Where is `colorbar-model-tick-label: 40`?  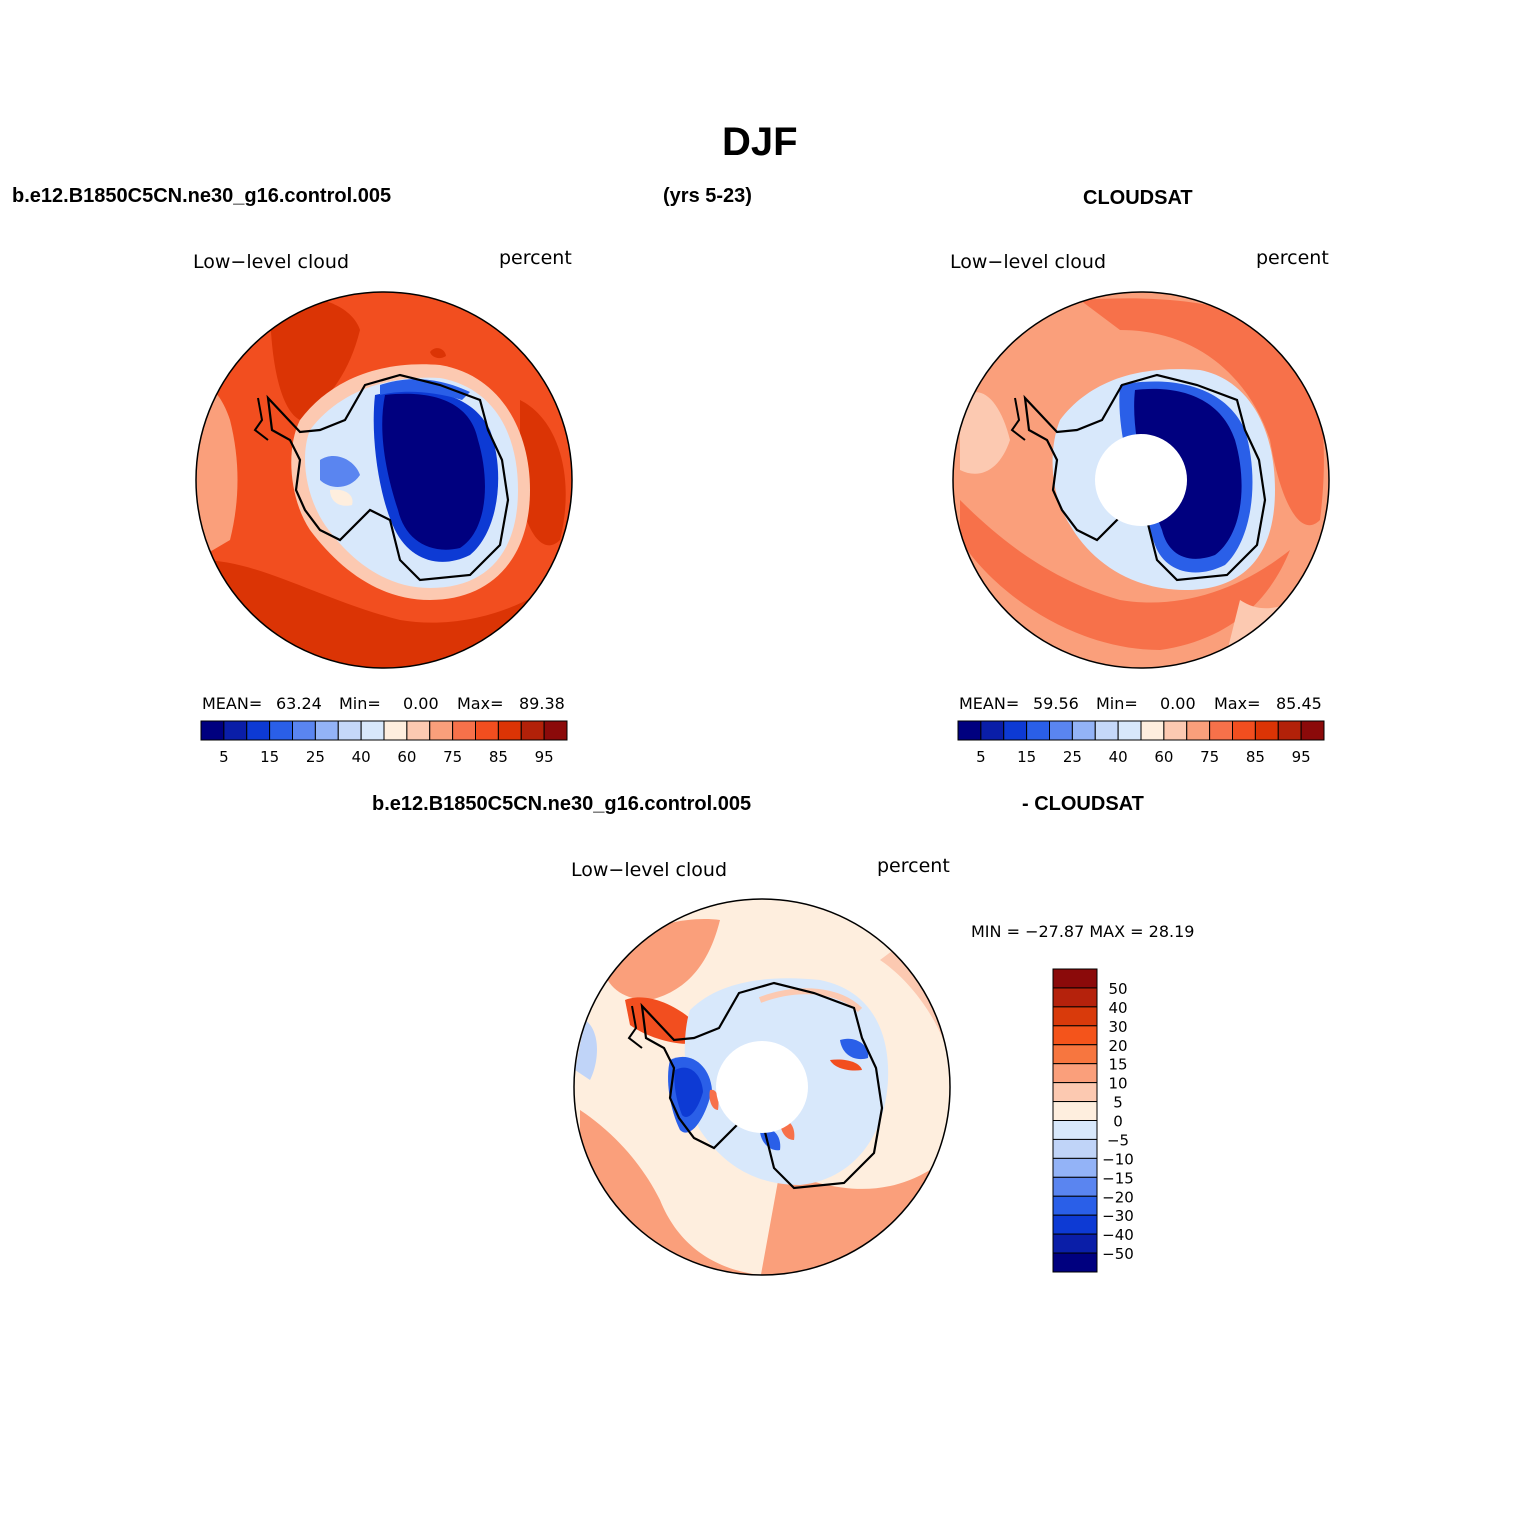
colorbar-model-tick-label: 40 is located at coordinates (361, 757).